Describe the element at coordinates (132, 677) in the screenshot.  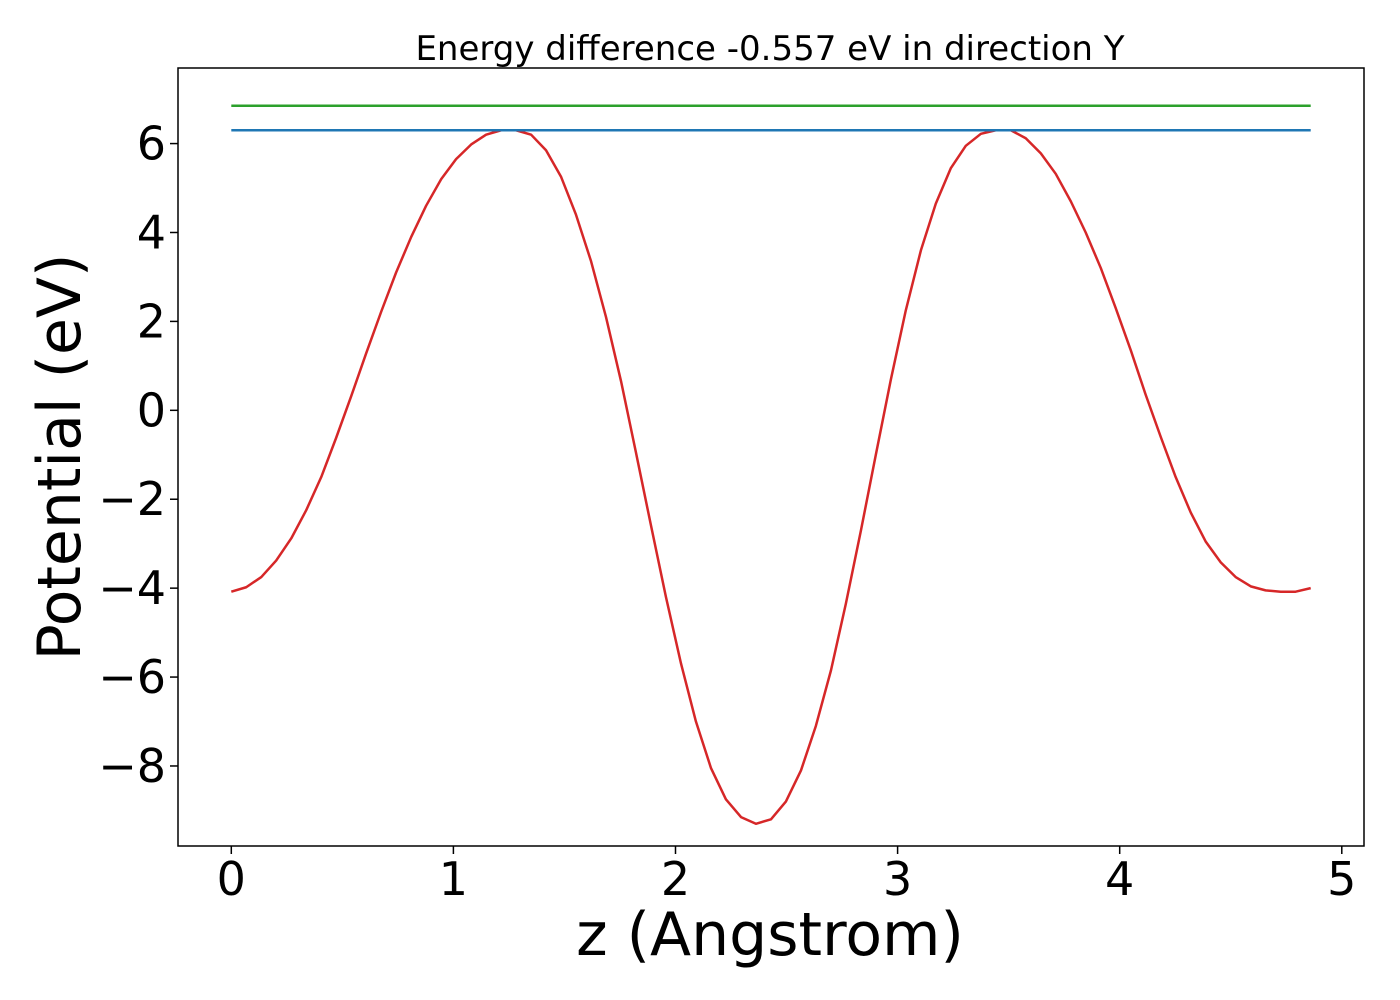
I see `y-tick-label: −6` at that location.